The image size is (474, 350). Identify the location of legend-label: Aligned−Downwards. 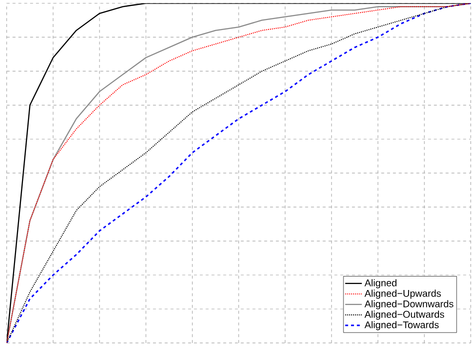
(409, 305).